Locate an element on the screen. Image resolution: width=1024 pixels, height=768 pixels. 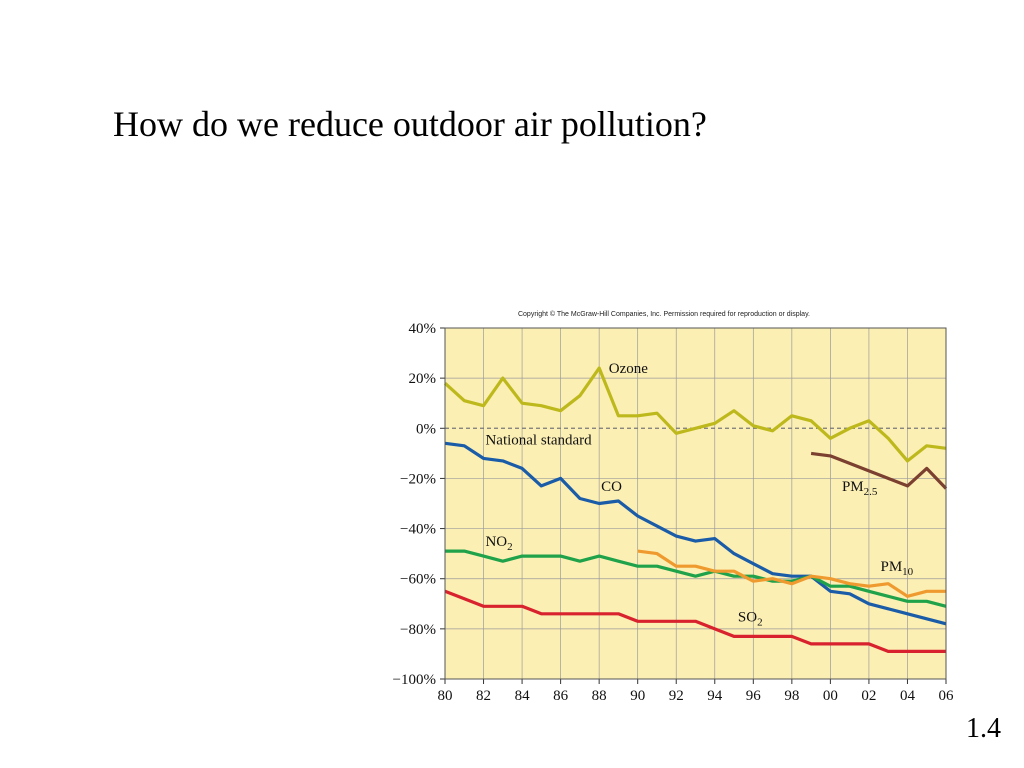
reference-line-group: National standard is located at coordinates (695, 437).